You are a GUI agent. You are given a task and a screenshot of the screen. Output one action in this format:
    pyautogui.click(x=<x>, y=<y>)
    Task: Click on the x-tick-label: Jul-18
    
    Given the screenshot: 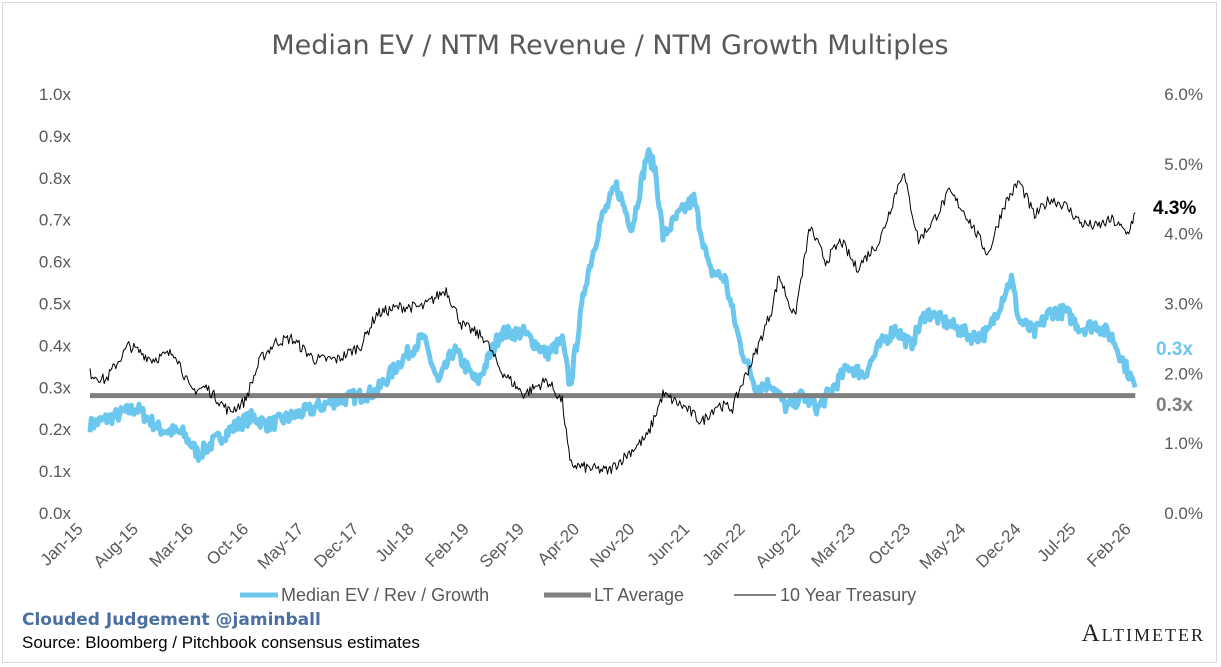 What is the action you would take?
    pyautogui.click(x=395, y=542)
    